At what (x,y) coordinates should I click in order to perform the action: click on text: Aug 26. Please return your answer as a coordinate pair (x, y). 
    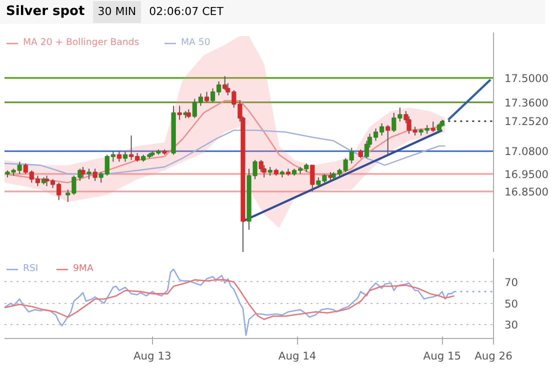
    Looking at the image, I should click on (493, 356).